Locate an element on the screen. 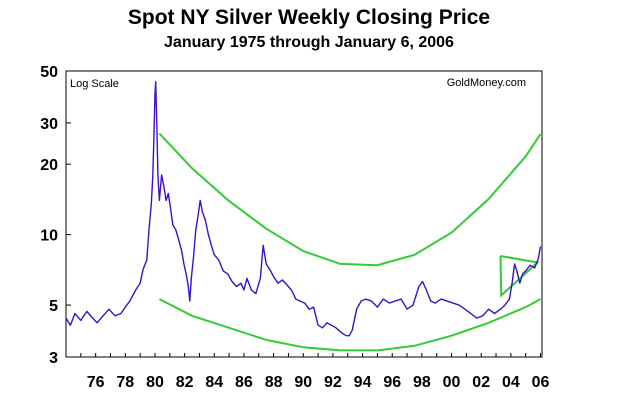  chart-subtitle: January 1975 through January 6, 2006 is located at coordinates (309, 42).